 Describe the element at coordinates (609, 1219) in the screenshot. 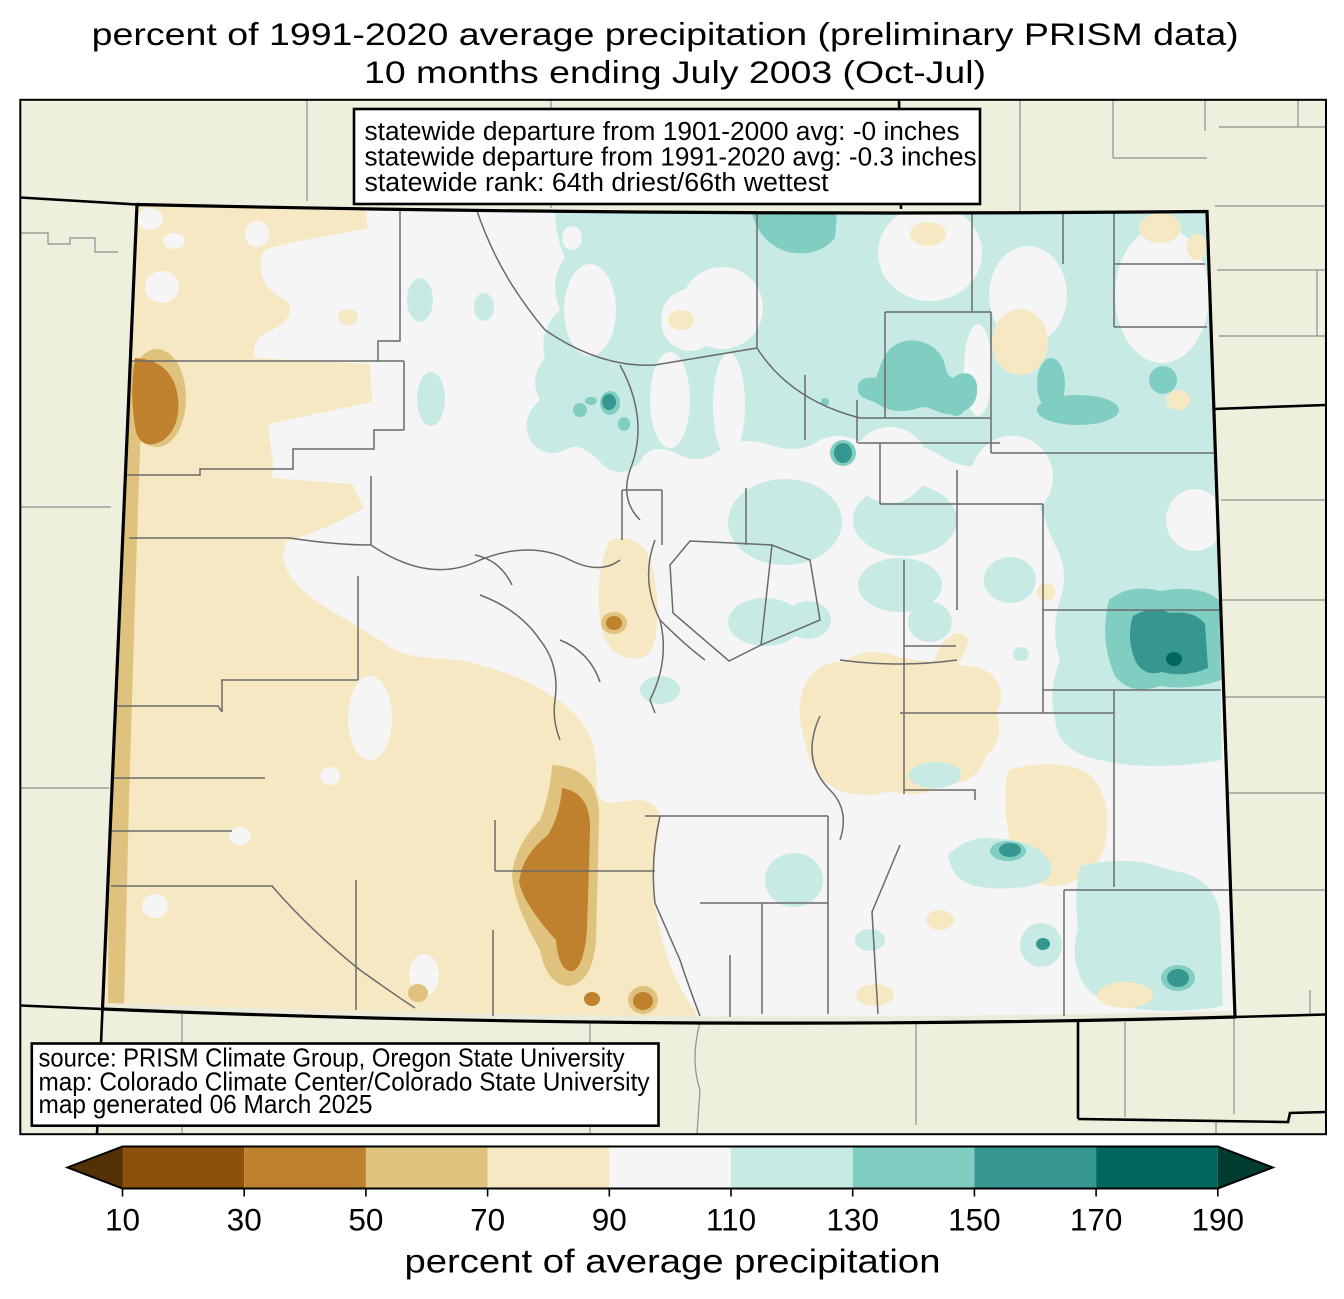

I see `svg-text: 90` at that location.